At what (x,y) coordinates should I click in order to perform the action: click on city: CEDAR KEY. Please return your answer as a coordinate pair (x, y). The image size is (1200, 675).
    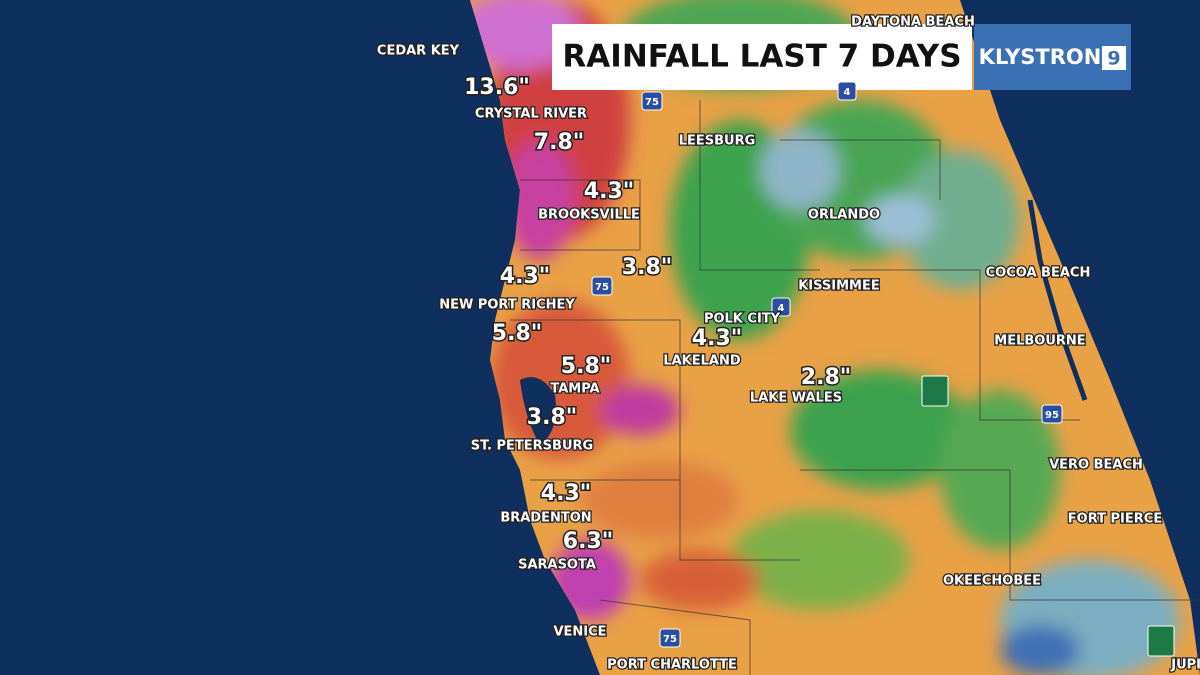
    Looking at the image, I should click on (418, 51).